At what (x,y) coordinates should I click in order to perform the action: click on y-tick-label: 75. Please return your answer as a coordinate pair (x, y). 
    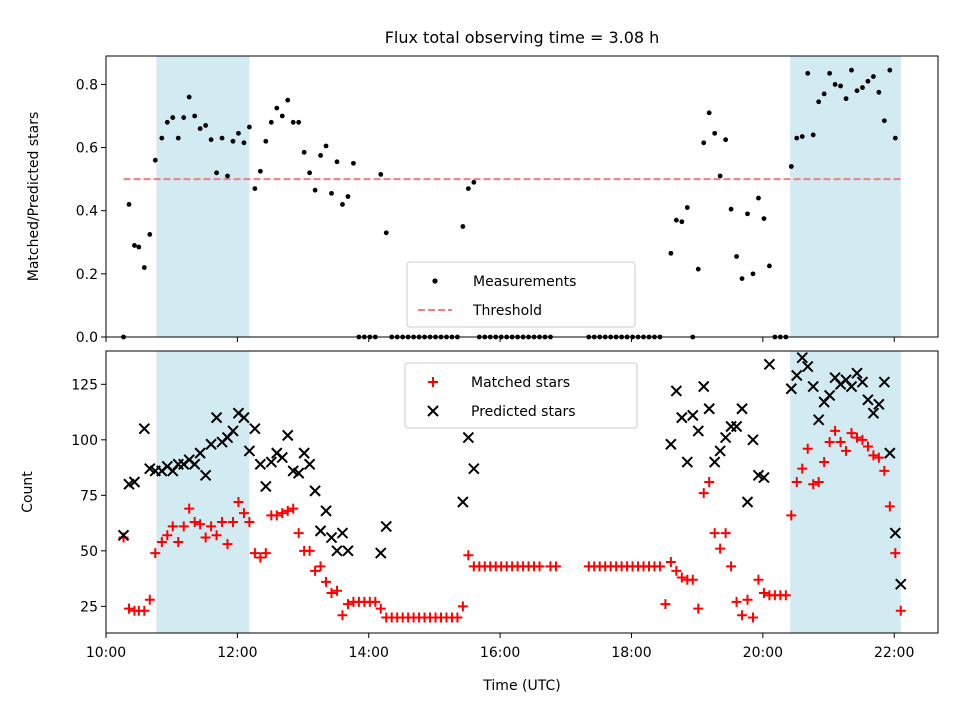
    Looking at the image, I should click on (89, 496).